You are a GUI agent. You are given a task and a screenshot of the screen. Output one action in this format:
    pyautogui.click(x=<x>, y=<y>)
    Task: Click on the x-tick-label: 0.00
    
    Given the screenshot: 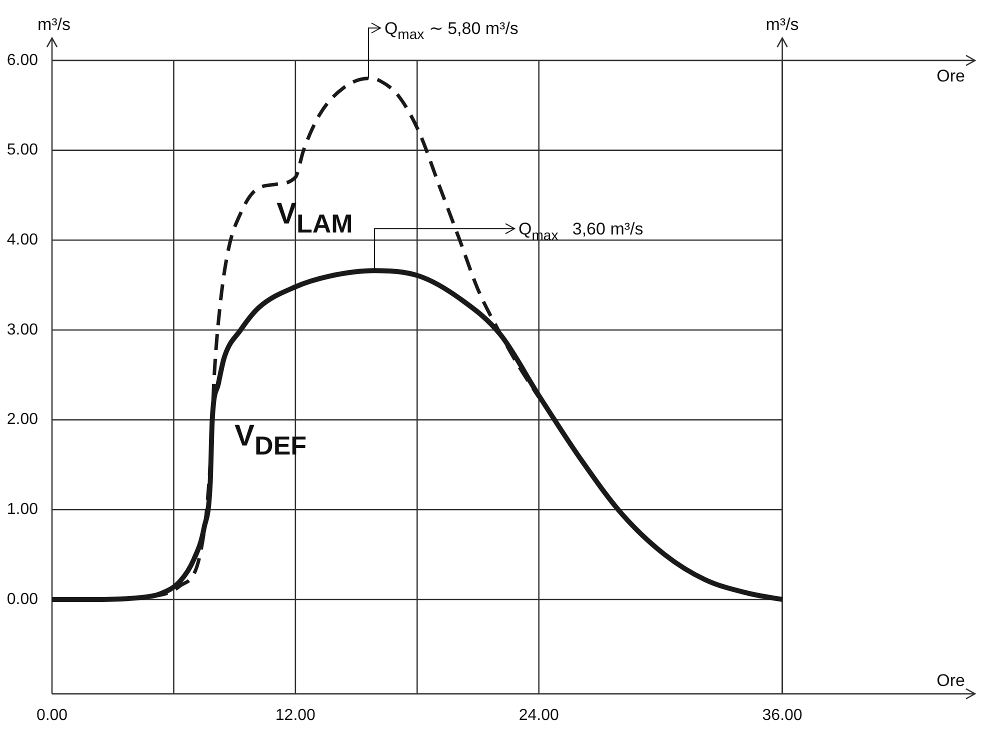 What is the action you would take?
    pyautogui.click(x=52, y=715)
    